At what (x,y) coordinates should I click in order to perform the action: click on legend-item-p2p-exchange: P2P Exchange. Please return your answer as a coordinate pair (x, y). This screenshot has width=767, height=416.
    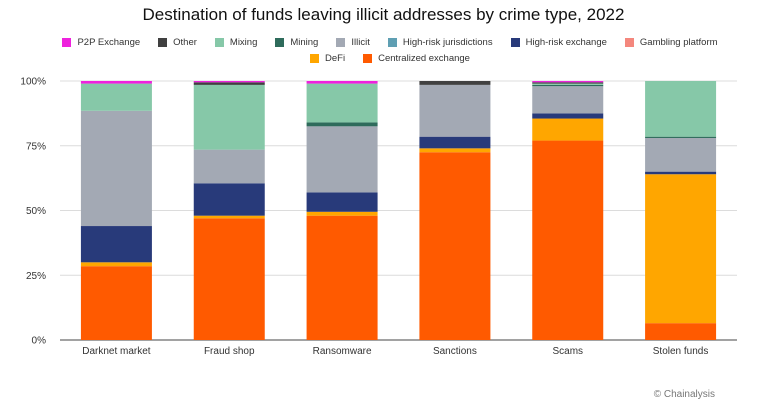
    Looking at the image, I should click on (101, 42).